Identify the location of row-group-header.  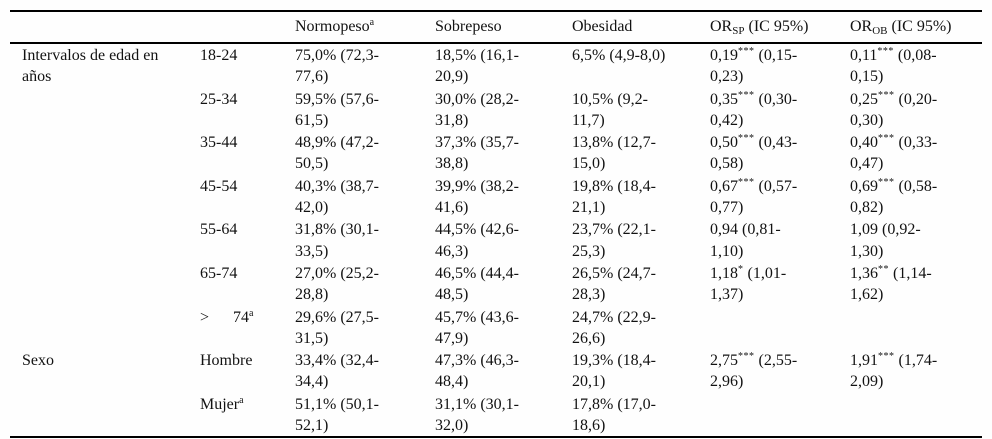
(105, 27).